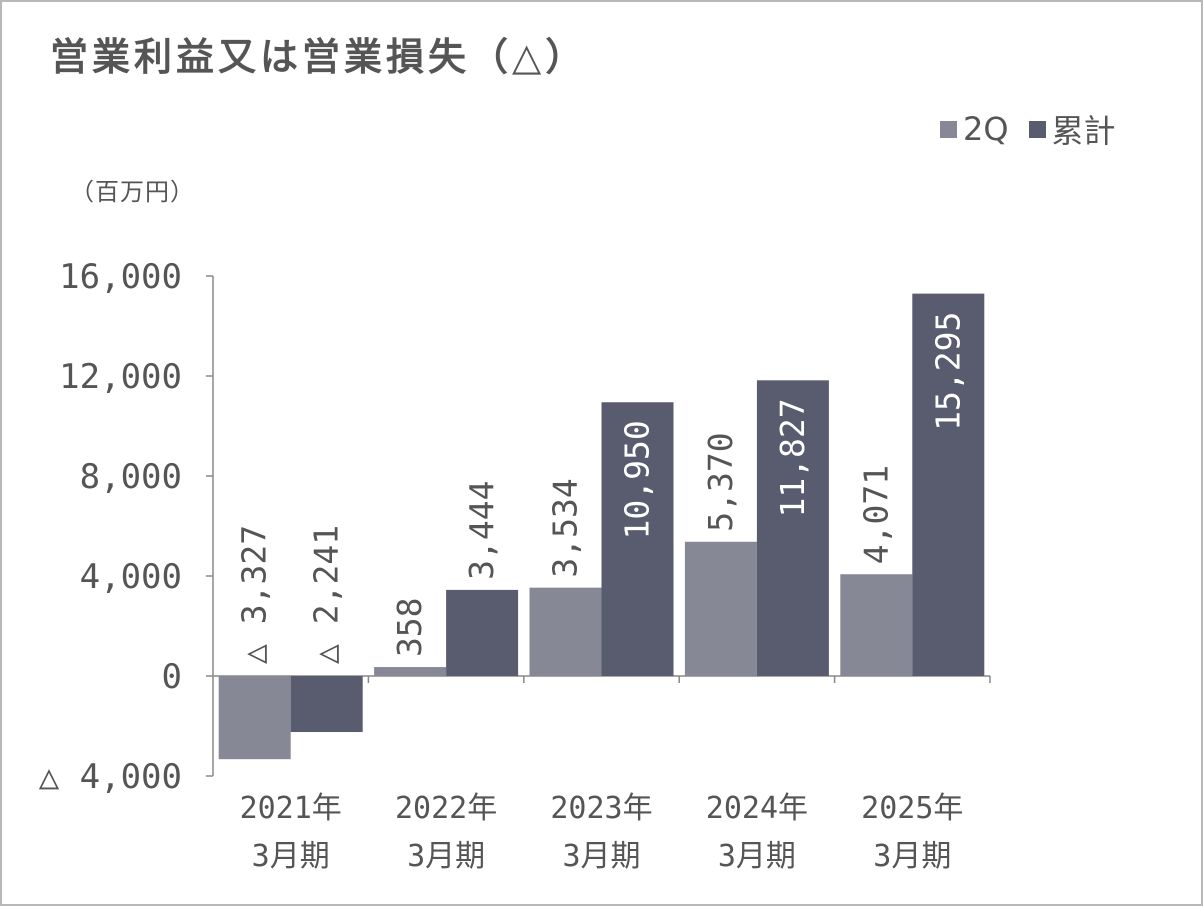 The width and height of the screenshot is (1203, 906). Describe the element at coordinates (637, 479) in the screenshot. I see `data-label-cumulative: 10,950` at that location.